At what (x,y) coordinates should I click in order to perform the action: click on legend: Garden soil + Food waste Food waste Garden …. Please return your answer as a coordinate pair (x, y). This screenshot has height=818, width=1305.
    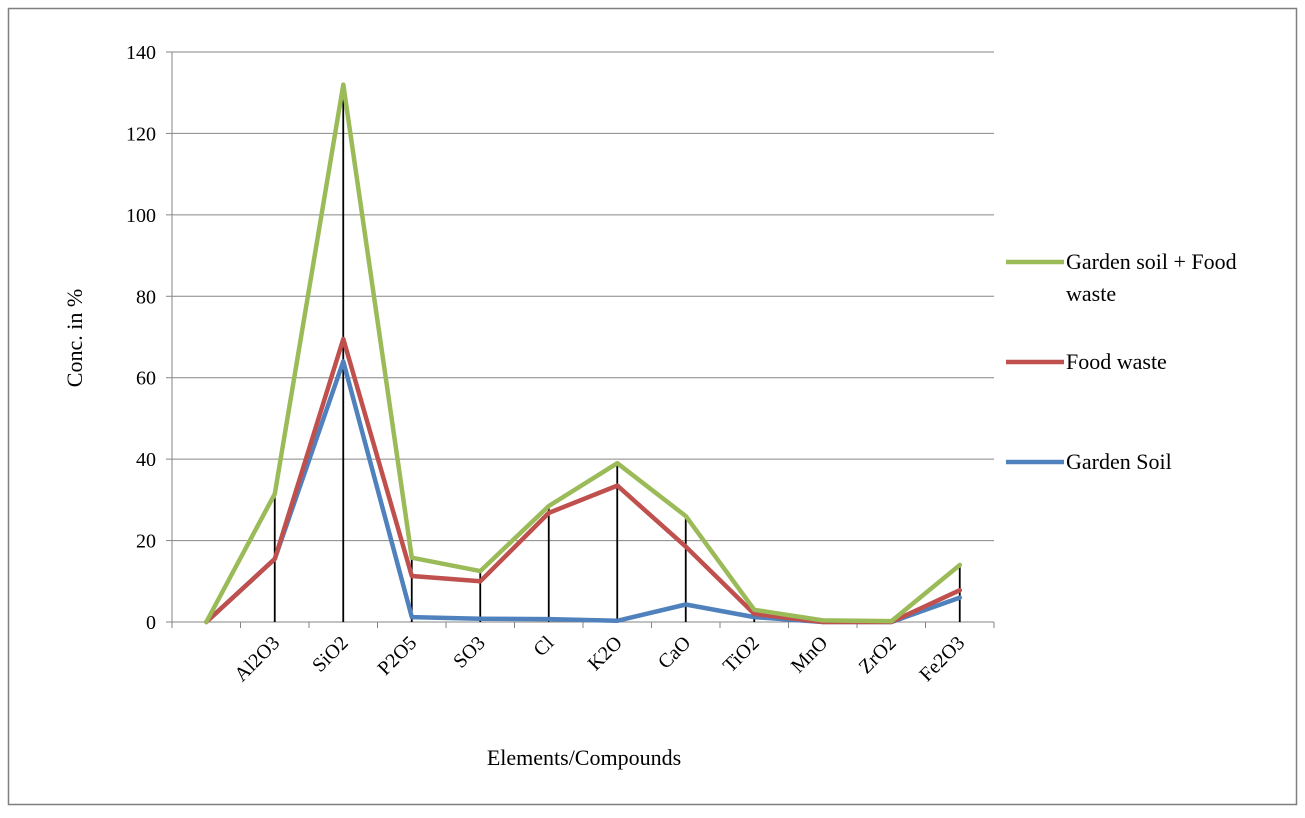
    Looking at the image, I should click on (1121, 361).